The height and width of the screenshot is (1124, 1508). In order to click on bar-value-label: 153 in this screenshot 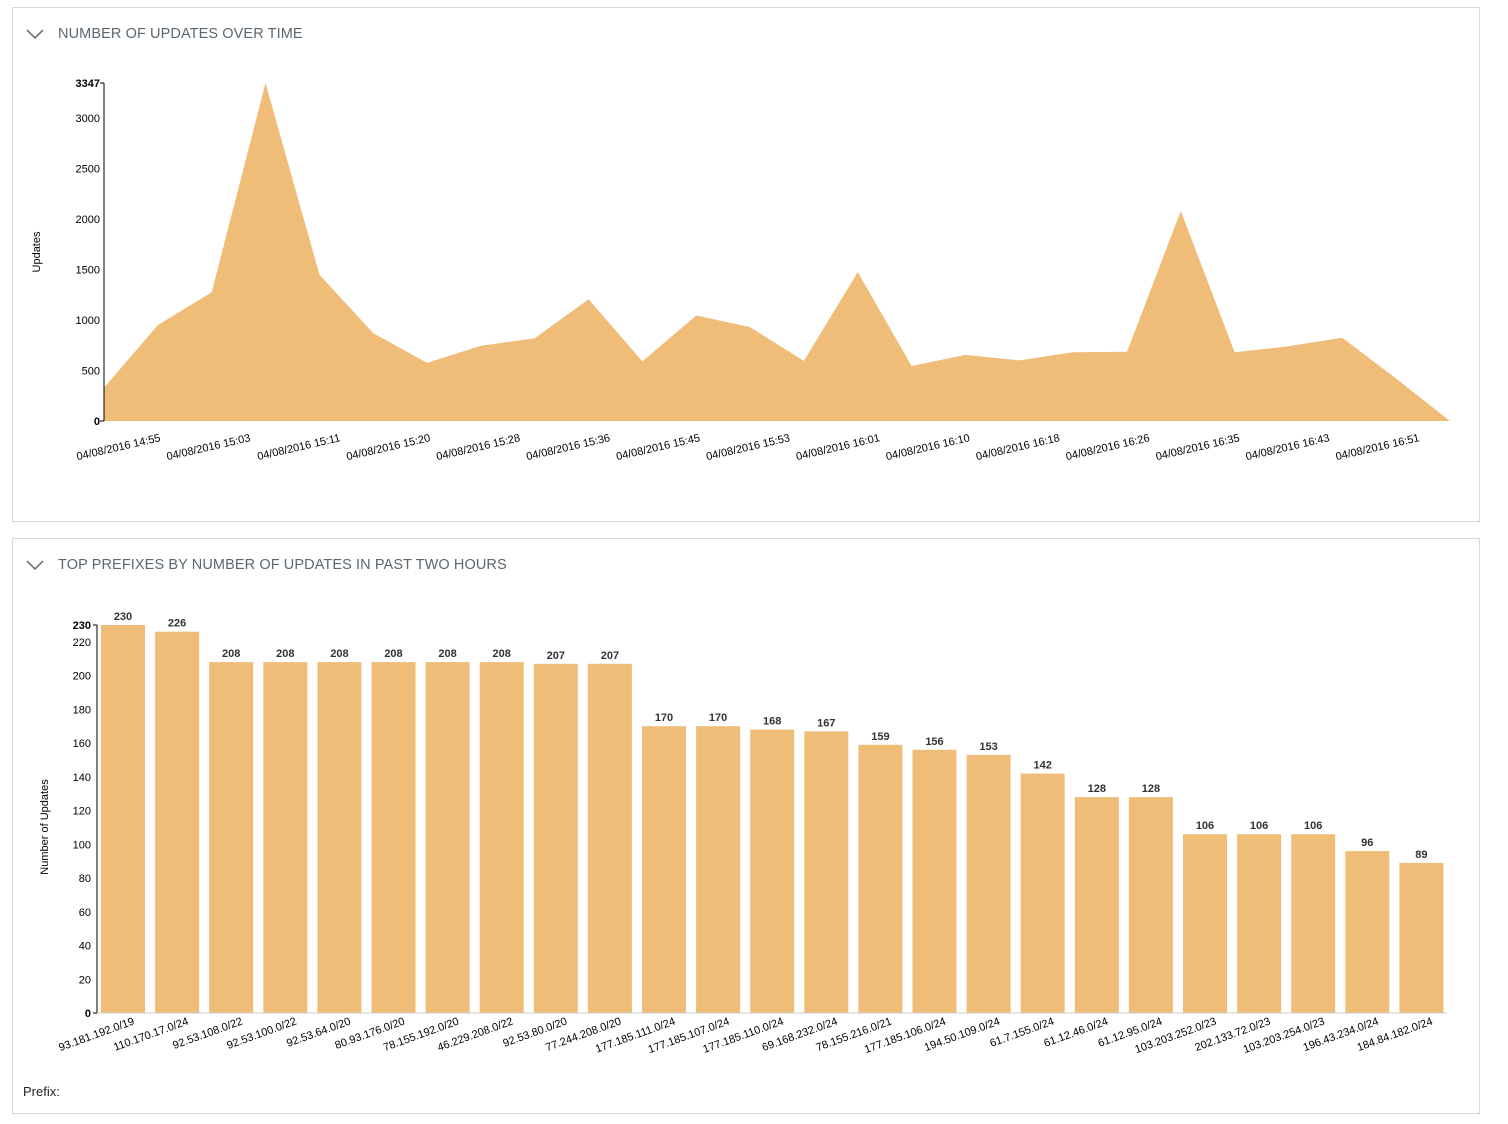, I will do `click(988, 747)`.